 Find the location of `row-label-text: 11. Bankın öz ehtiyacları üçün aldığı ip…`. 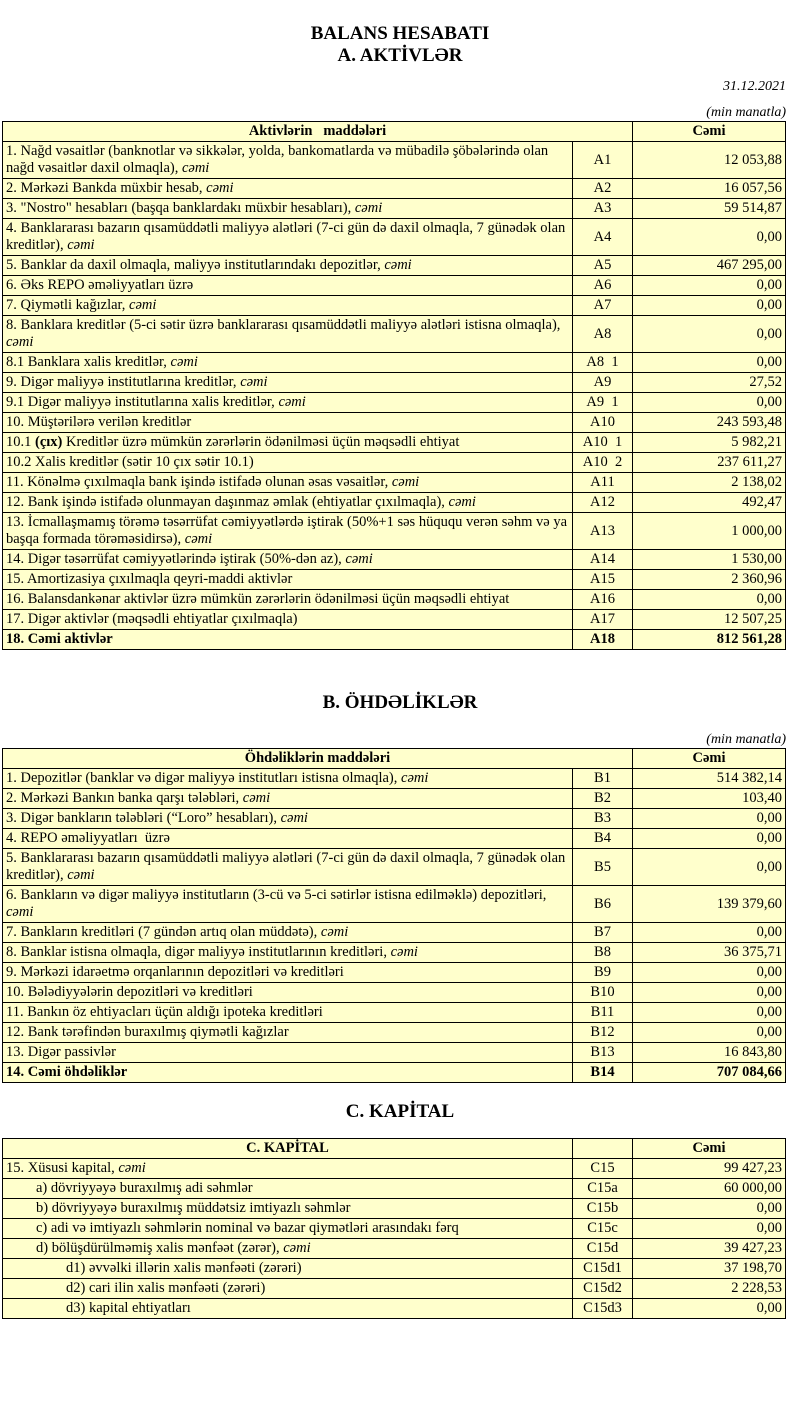

row-label-text: 11. Bankın öz ehtiyacları üçün aldığı ip… is located at coordinates (164, 1012).